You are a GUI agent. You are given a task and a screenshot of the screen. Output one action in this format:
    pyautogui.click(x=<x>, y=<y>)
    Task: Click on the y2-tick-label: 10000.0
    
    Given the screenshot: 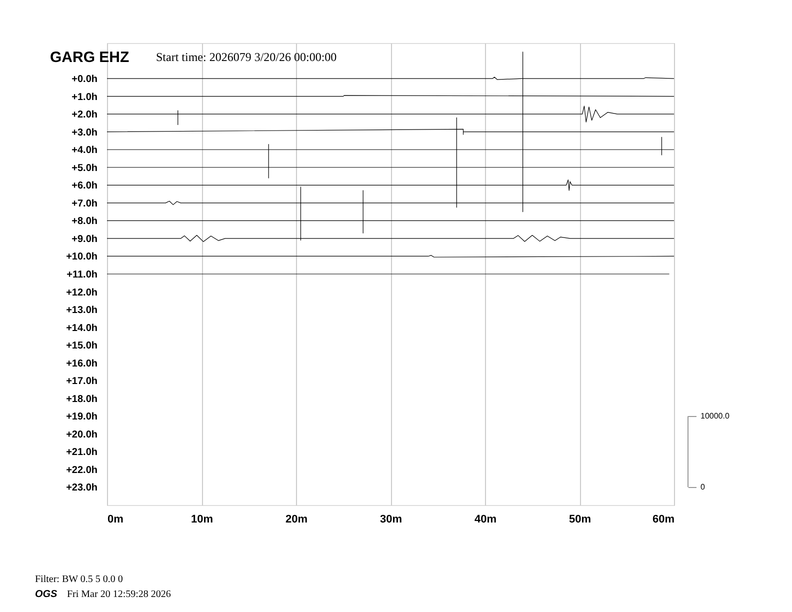 What is the action you would take?
    pyautogui.click(x=715, y=416)
    